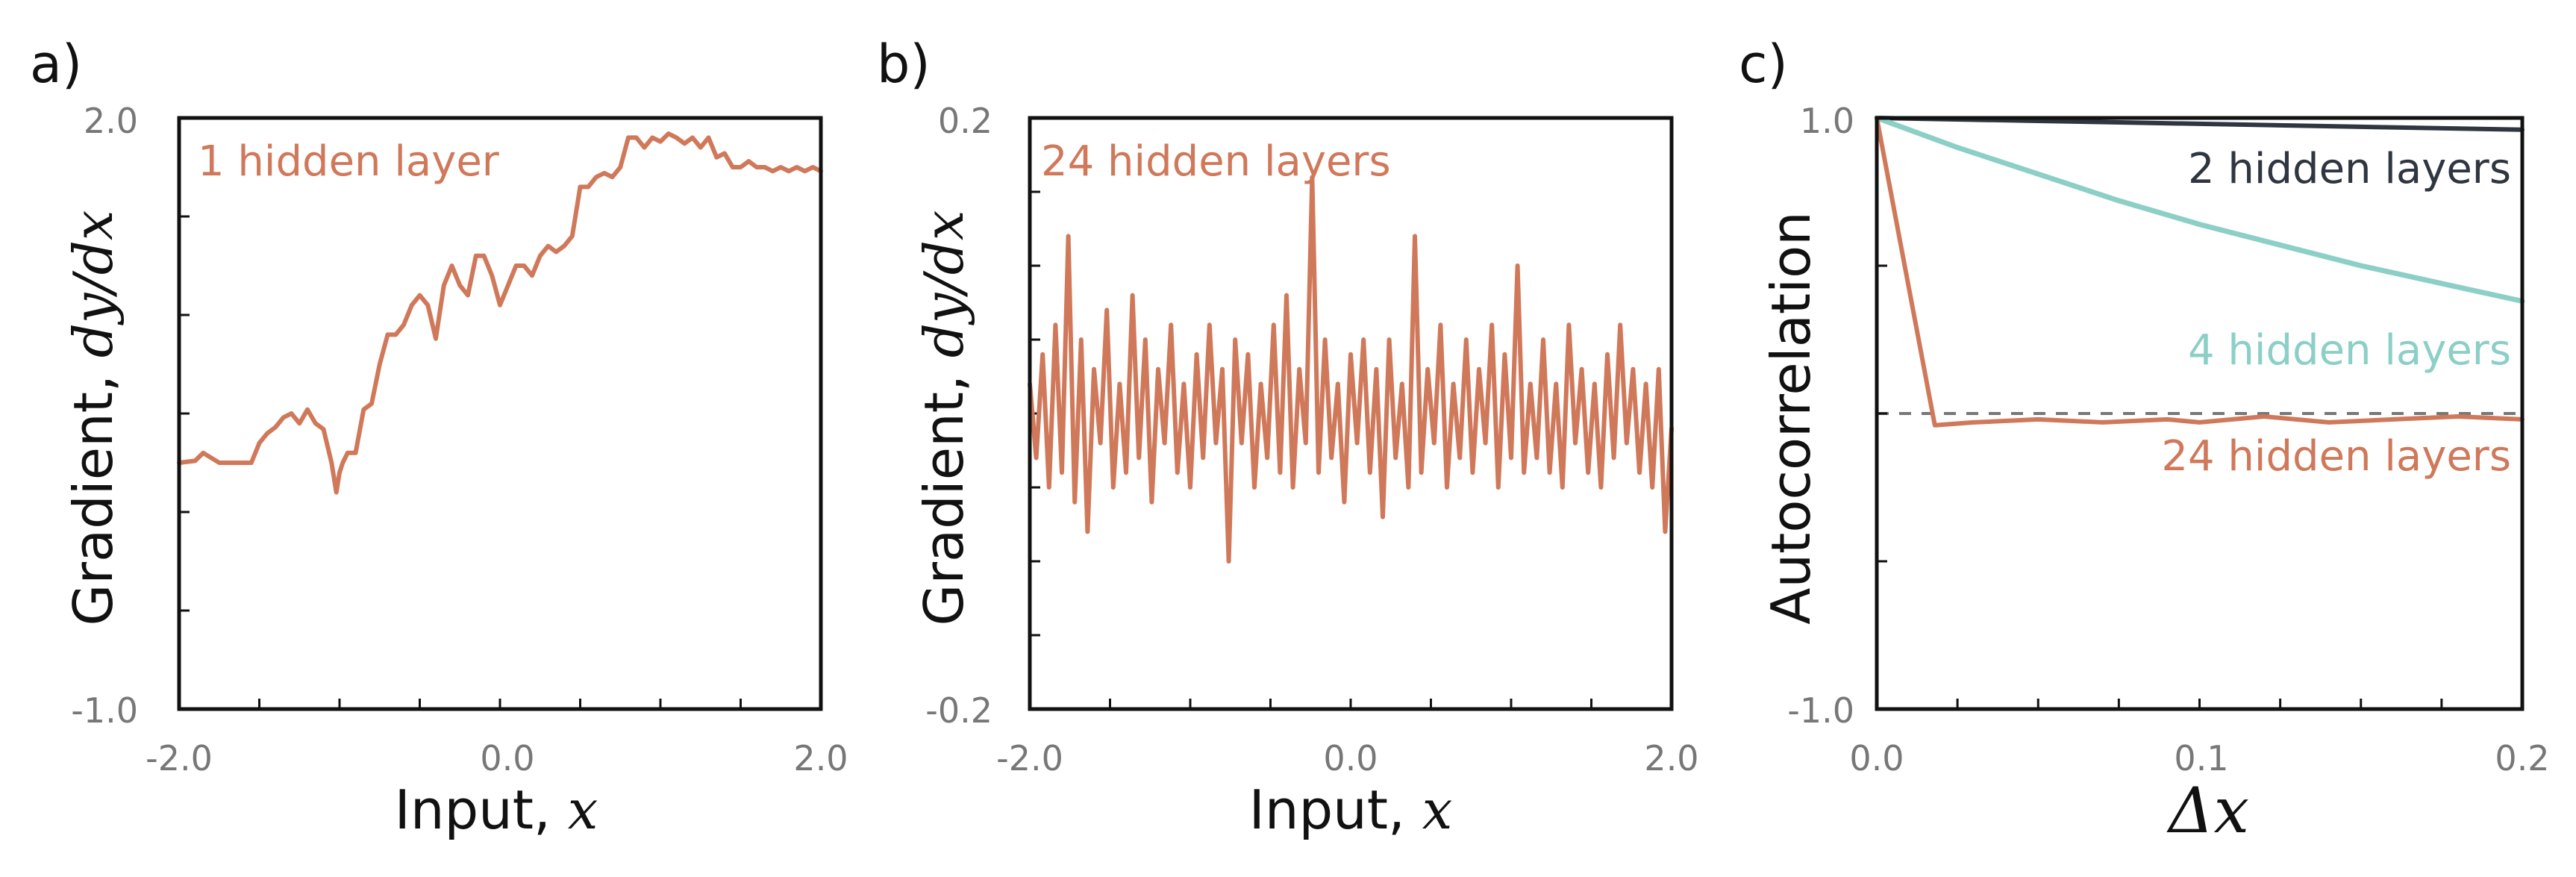 This screenshot has width=2576, height=877. Describe the element at coordinates (1820, 710) in the screenshot. I see `panel-c-ytick-bottom: -1.0` at that location.